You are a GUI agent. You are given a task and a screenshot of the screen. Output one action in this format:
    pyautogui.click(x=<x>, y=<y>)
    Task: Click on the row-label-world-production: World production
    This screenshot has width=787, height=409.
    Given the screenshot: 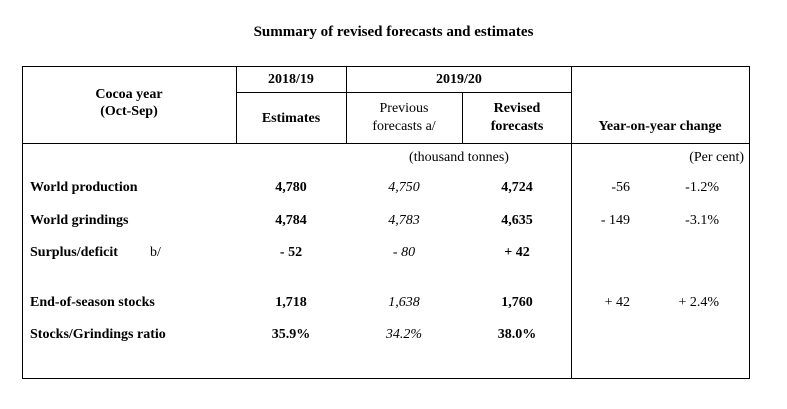 What is the action you would take?
    pyautogui.click(x=84, y=187)
    